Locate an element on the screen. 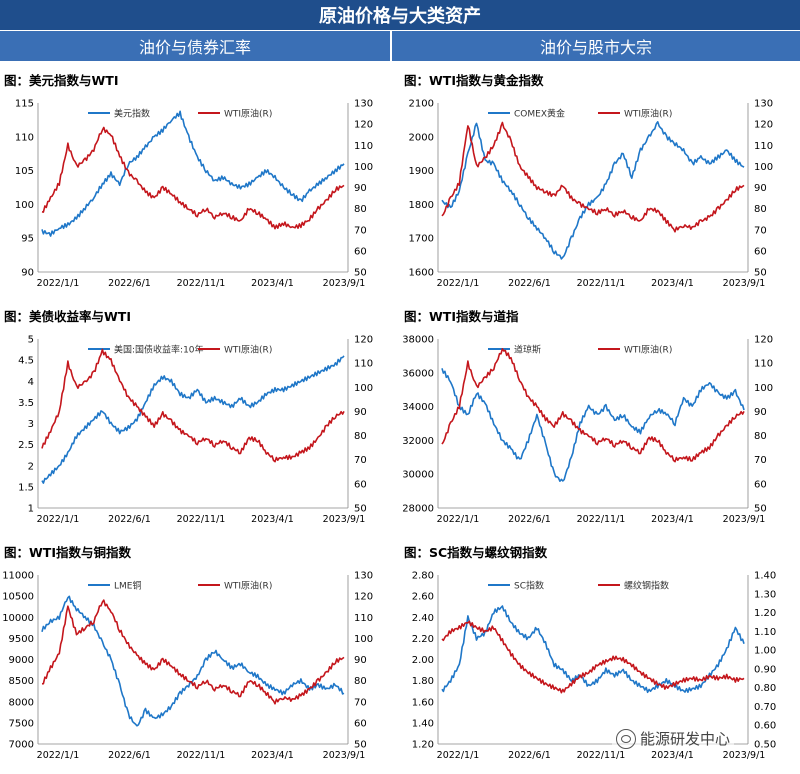 This screenshot has width=800, height=774. left-tick-label: 2100 is located at coordinates (421, 104).